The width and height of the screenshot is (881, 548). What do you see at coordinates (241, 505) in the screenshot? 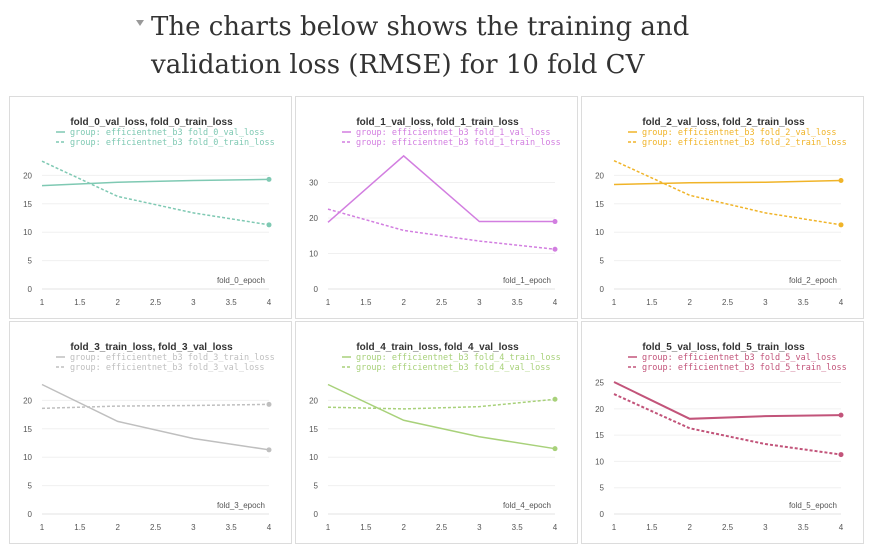
I see `x-axis-label: fold_3_epoch` at bounding box center [241, 505].